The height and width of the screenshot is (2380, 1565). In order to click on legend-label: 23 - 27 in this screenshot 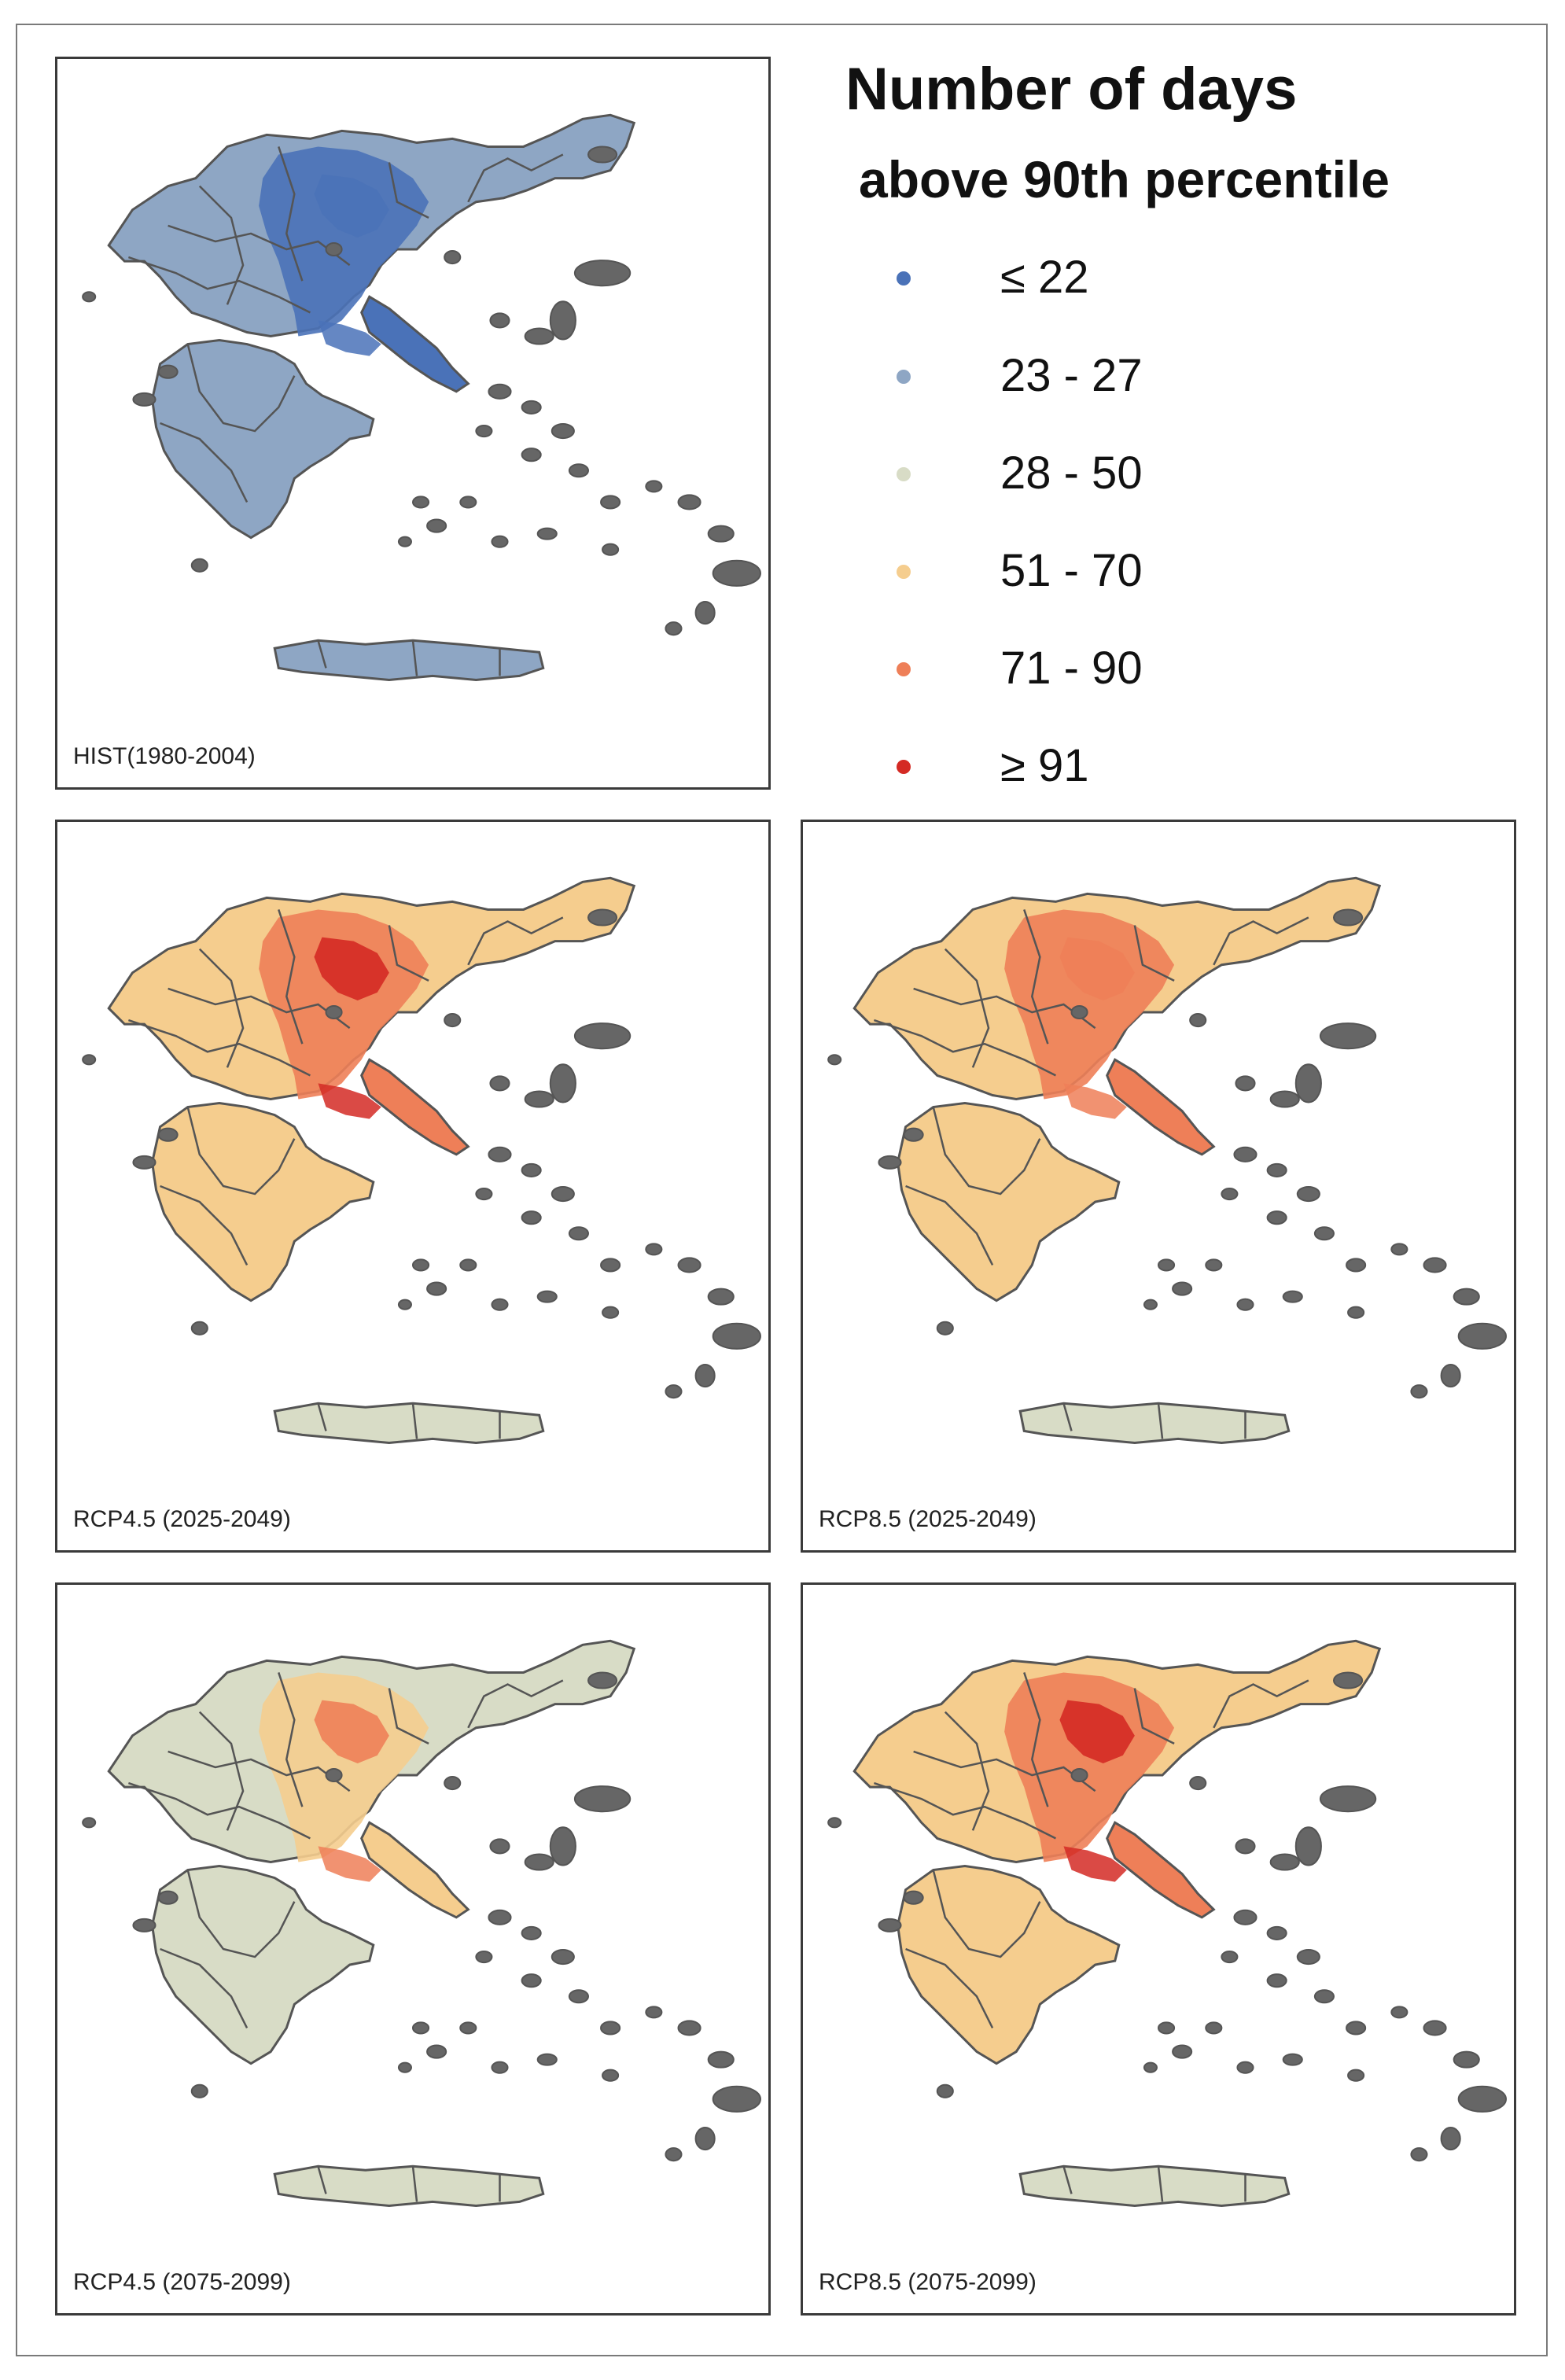, I will do `click(1072, 375)`.